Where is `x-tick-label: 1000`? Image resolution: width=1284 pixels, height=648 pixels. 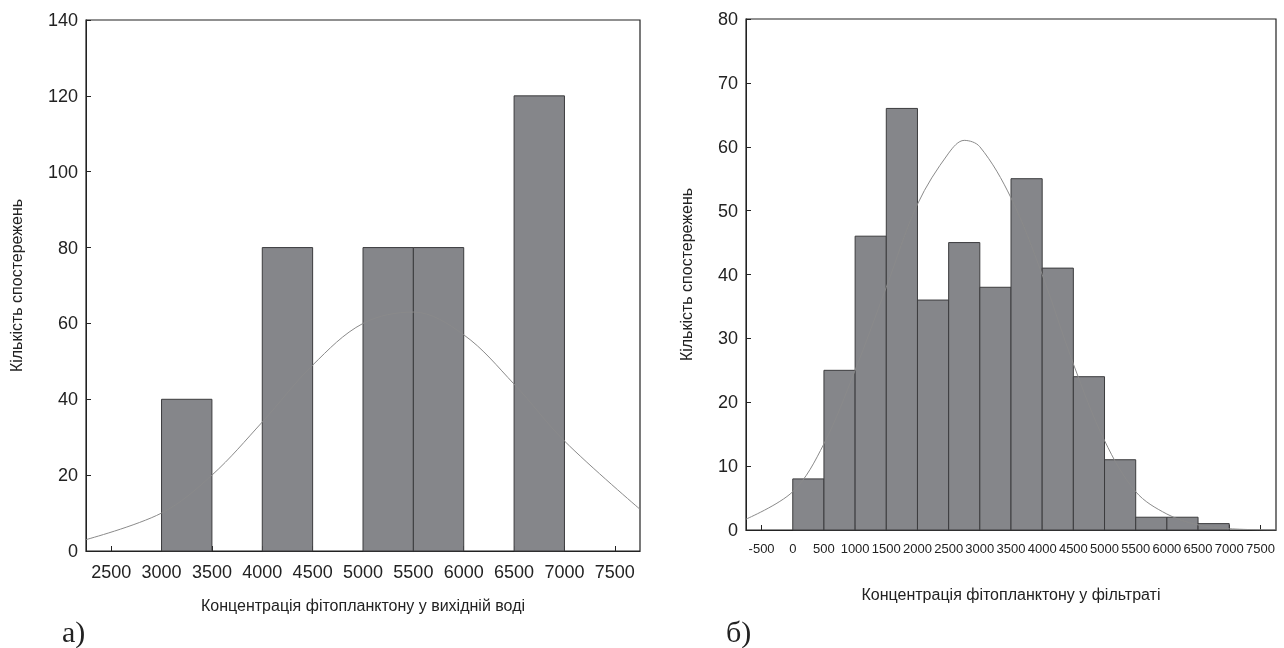 x-tick-label: 1000 is located at coordinates (855, 548).